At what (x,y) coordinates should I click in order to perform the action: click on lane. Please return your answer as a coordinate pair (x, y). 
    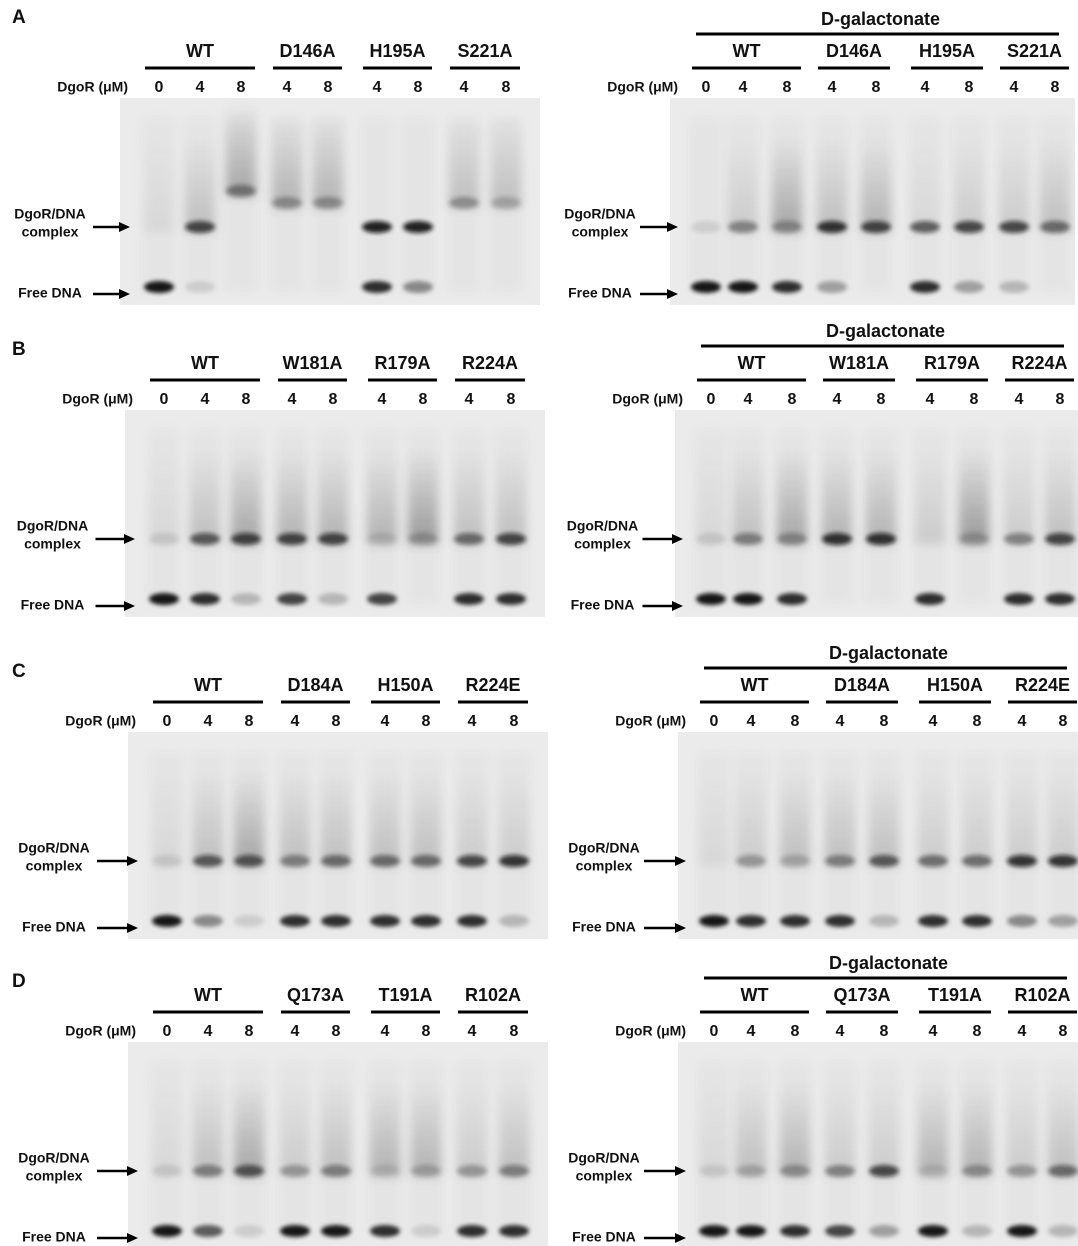
    Looking at the image, I should click on (377, 205).